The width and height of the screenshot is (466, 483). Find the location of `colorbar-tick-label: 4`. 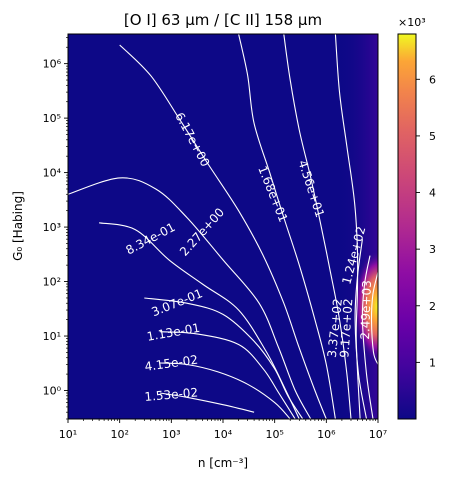

colorbar-tick-label: 4 is located at coordinates (432, 193).